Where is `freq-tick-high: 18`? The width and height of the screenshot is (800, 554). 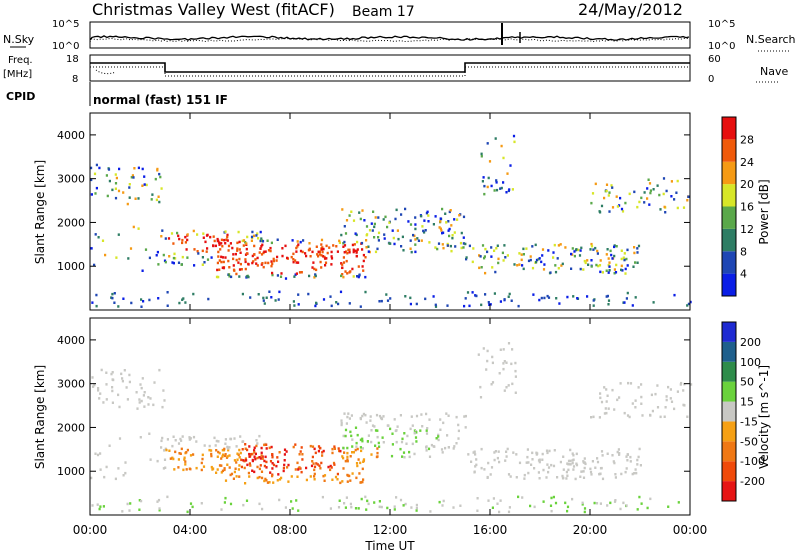 freq-tick-high: 18 is located at coordinates (72, 59).